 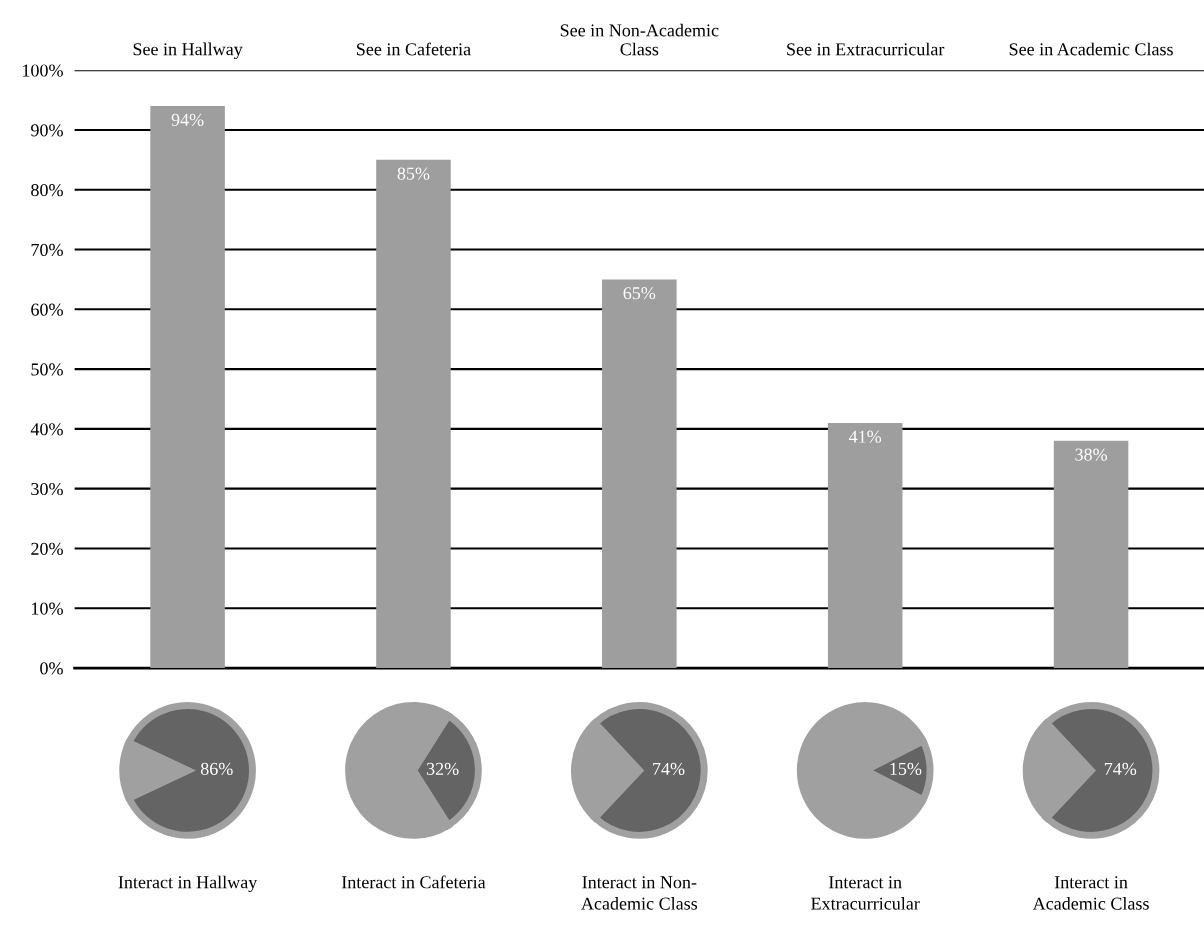 What do you see at coordinates (43, 70) in the screenshot?
I see `y-tick-label: 100%` at bounding box center [43, 70].